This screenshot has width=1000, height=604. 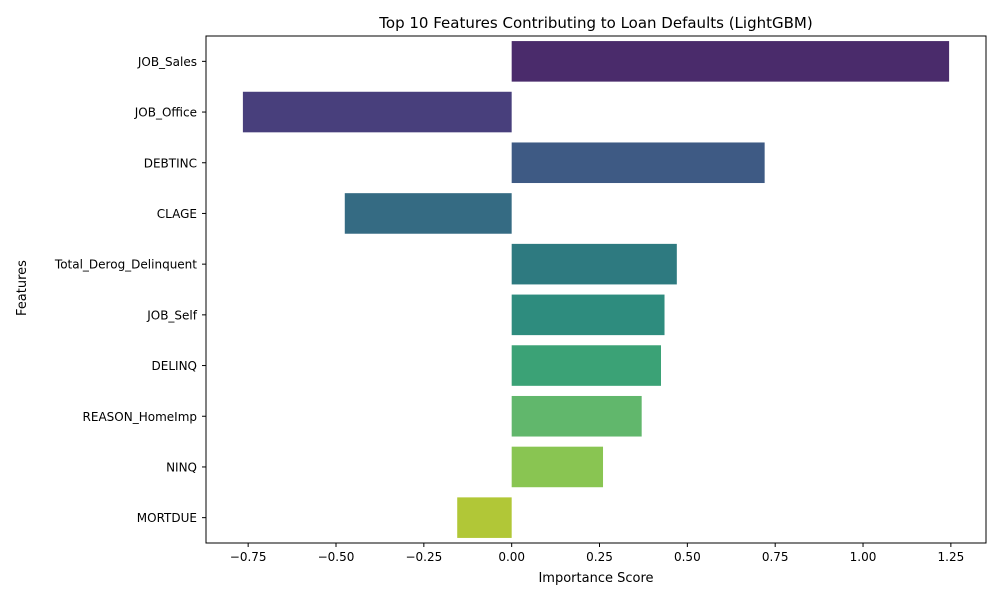 What do you see at coordinates (140, 417) in the screenshot?
I see `y-tick-label: REASON_HomeImp` at bounding box center [140, 417].